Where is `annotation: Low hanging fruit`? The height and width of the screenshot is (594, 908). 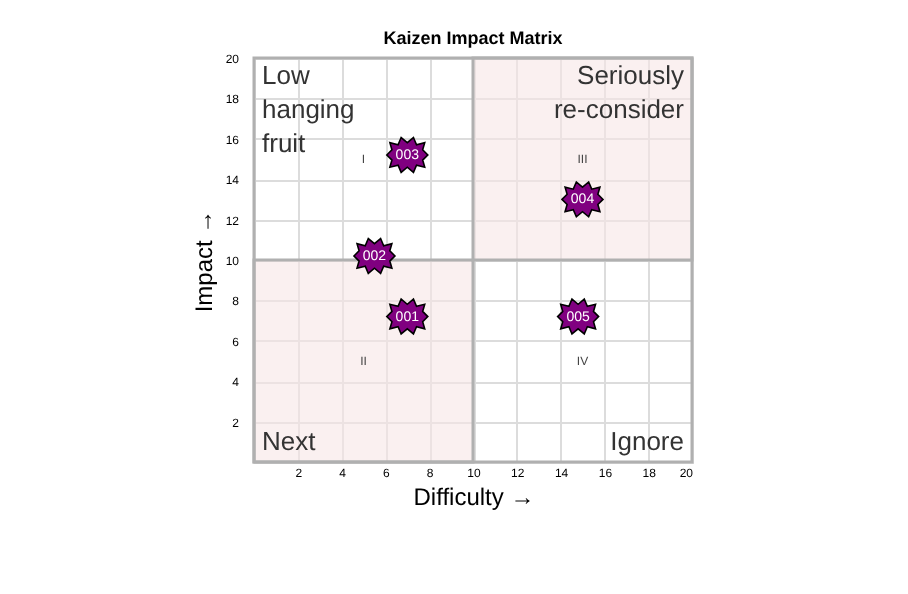 annotation: Low hanging fruit is located at coordinates (308, 109).